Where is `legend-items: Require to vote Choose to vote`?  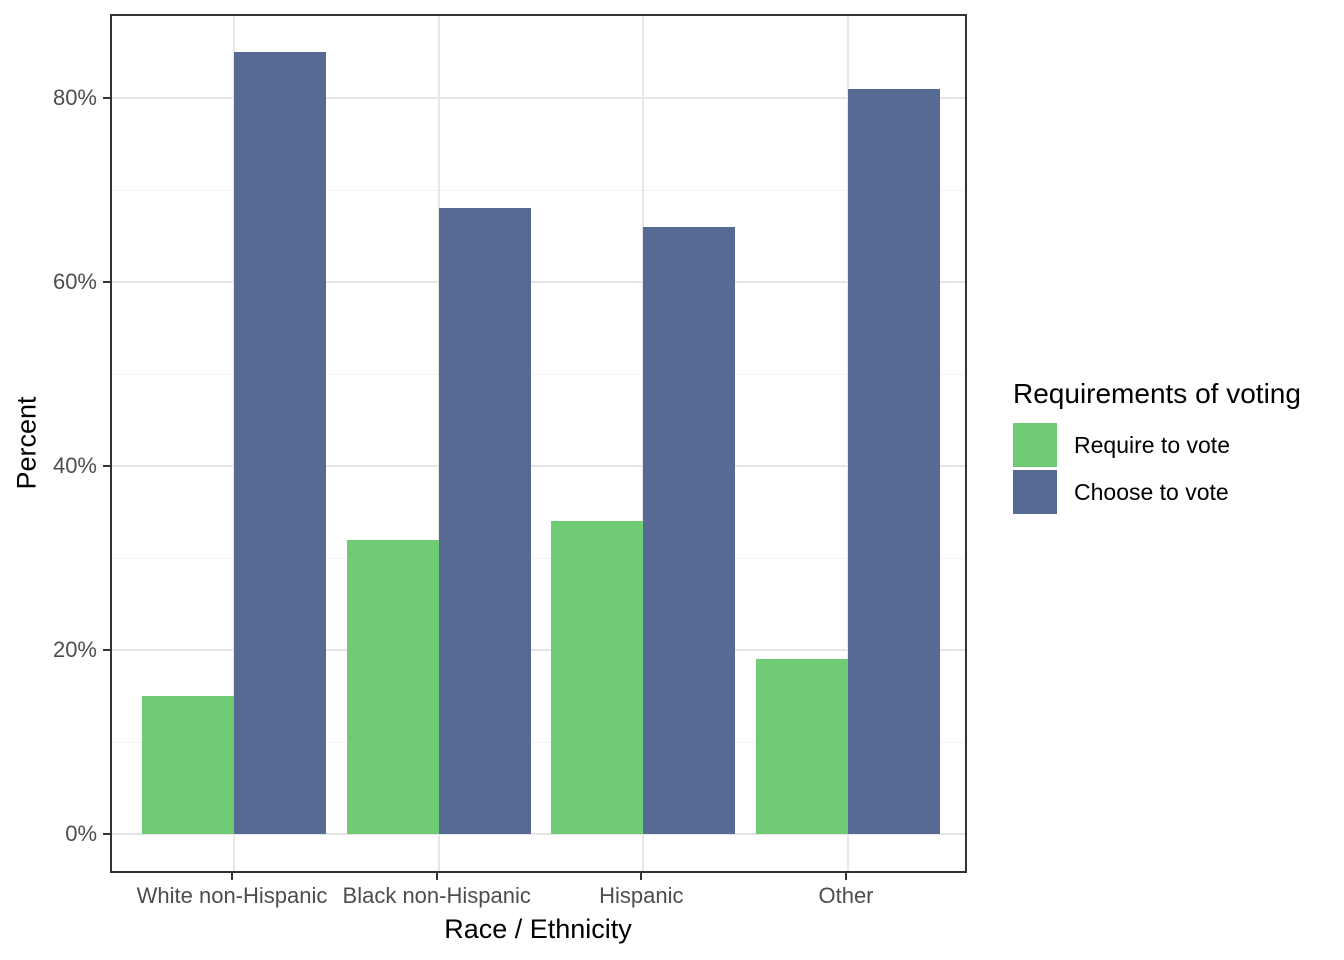
legend-items: Require to vote Choose to vote is located at coordinates (1157, 468).